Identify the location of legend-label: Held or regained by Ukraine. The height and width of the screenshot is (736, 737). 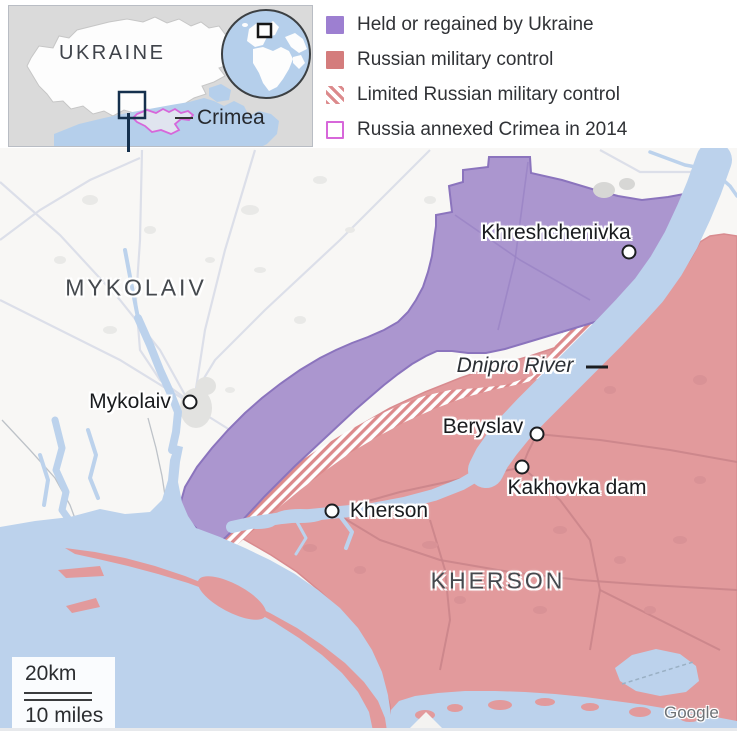
(475, 24).